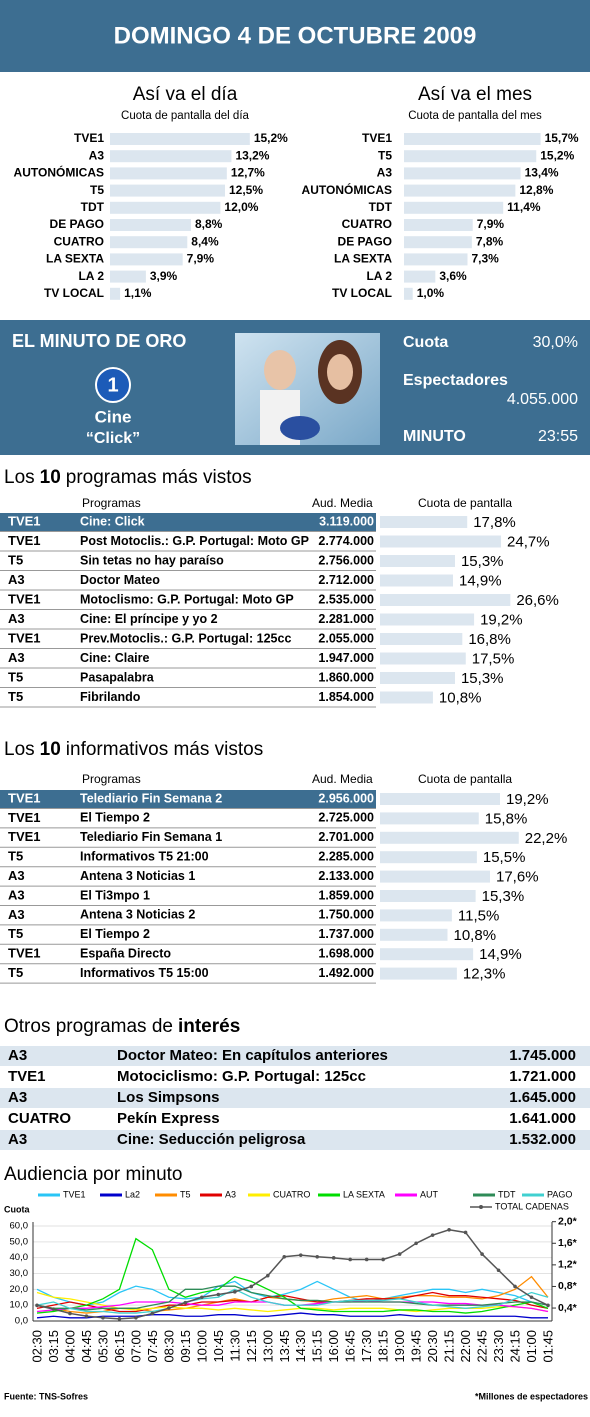  I want to click on value-label: 3,6%, so click(453, 276).